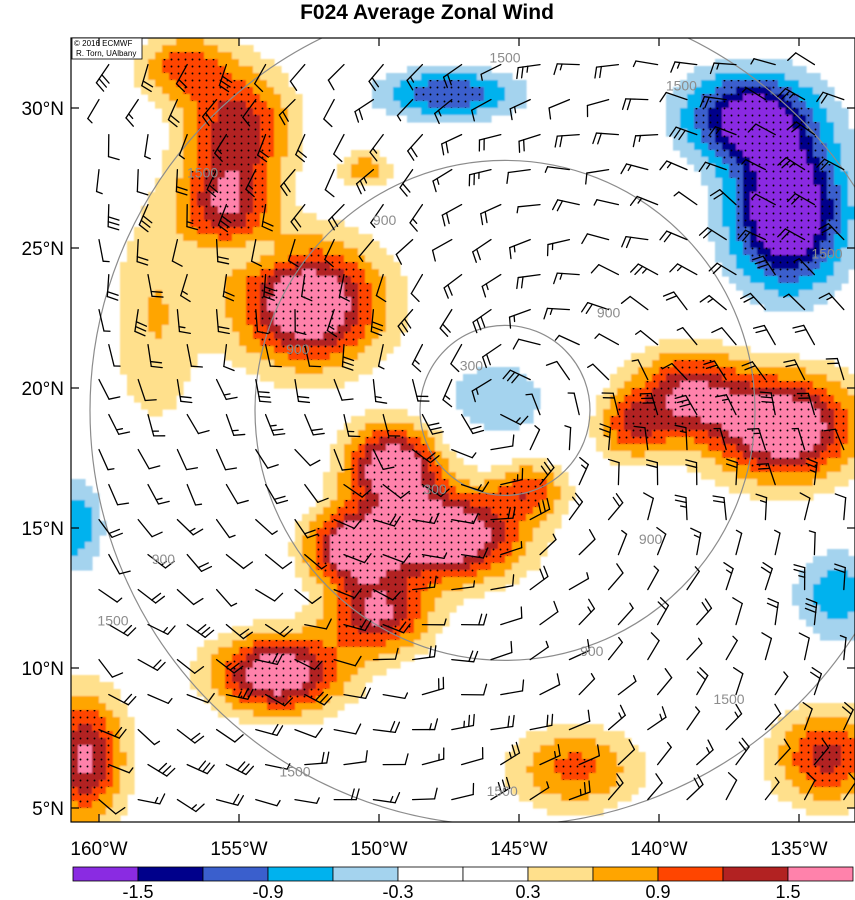  Describe the element at coordinates (527, 891) in the screenshot. I see `colorbar-label: 0.3` at that location.